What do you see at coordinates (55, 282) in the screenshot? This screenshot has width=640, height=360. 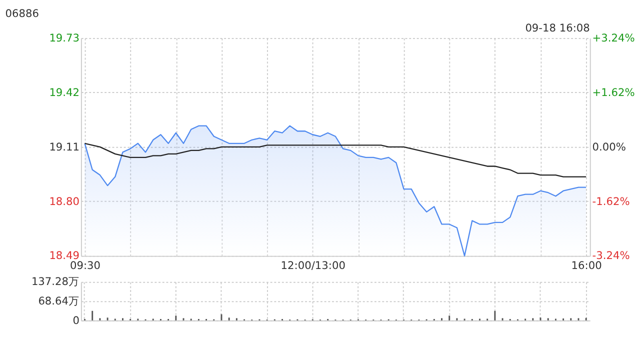 I see `y-tick-label: 137.28万` at bounding box center [55, 282].